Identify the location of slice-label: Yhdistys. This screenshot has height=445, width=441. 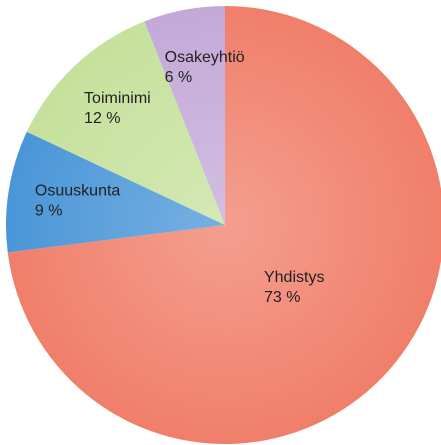
(294, 277).